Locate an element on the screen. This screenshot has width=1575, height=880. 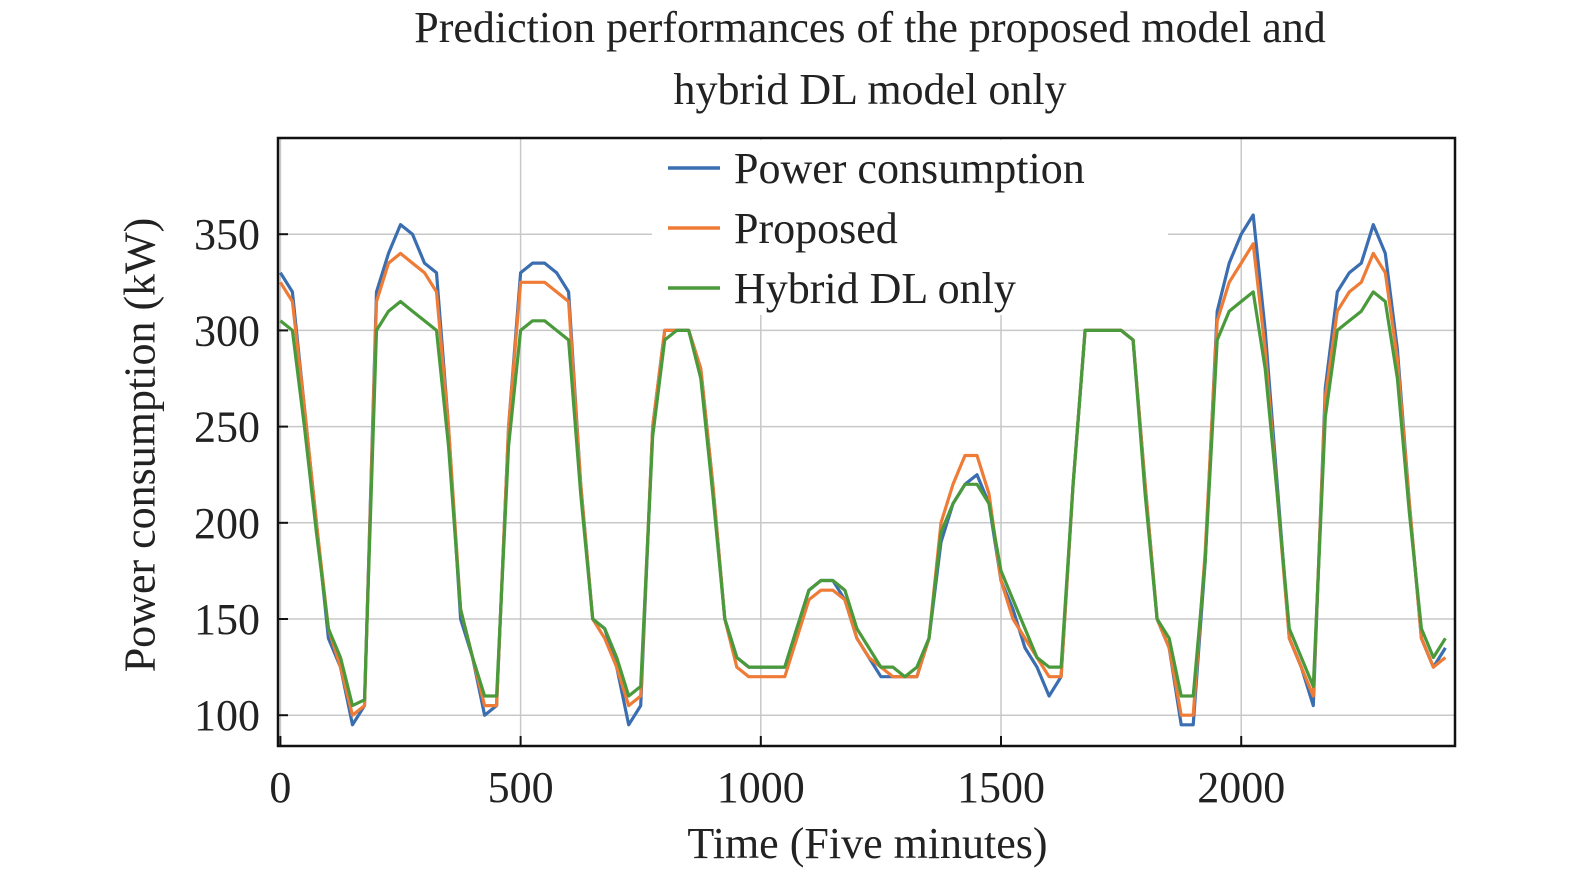
legend-label-2: Proposed is located at coordinates (816, 228).